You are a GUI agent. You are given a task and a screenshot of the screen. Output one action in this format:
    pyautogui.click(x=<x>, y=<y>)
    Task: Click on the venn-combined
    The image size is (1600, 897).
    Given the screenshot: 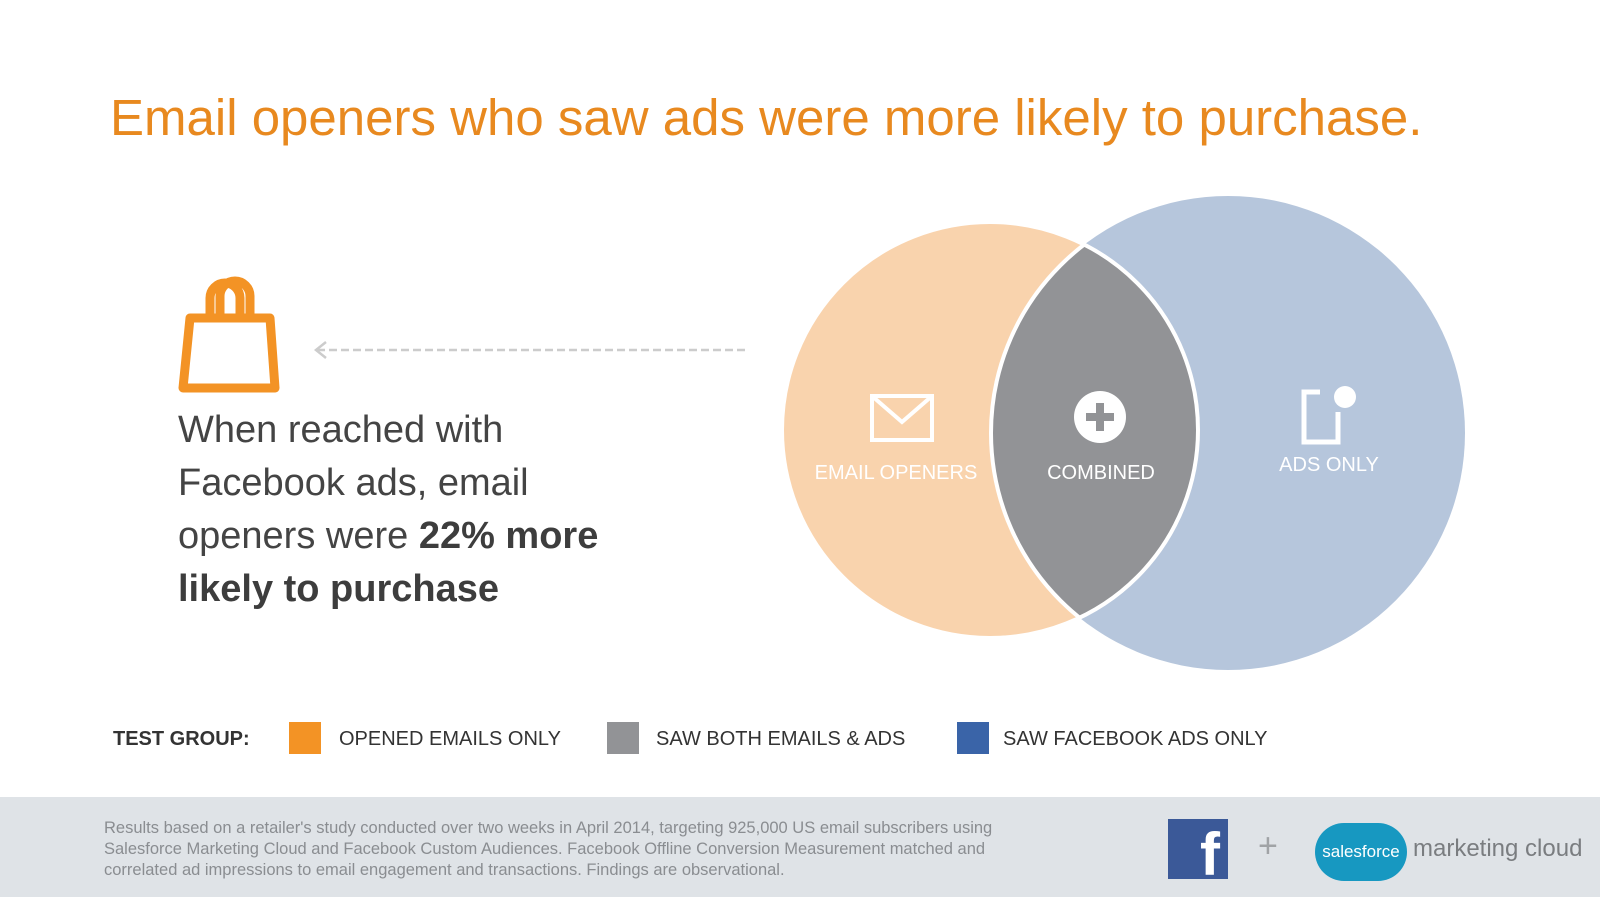 What is the action you would take?
    pyautogui.click(x=1093, y=430)
    